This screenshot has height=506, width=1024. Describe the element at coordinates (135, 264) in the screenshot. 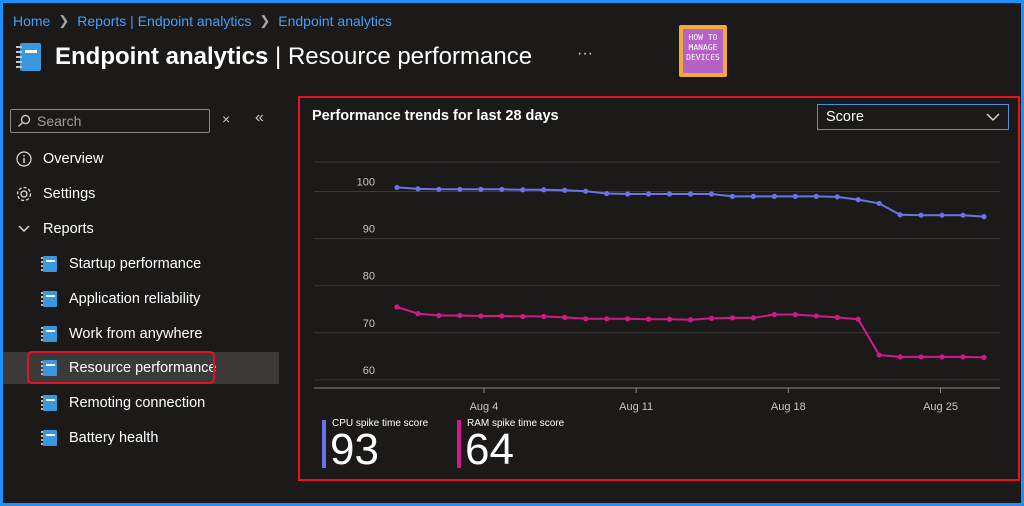

I see `sidebar-item-label: Startup performance` at that location.